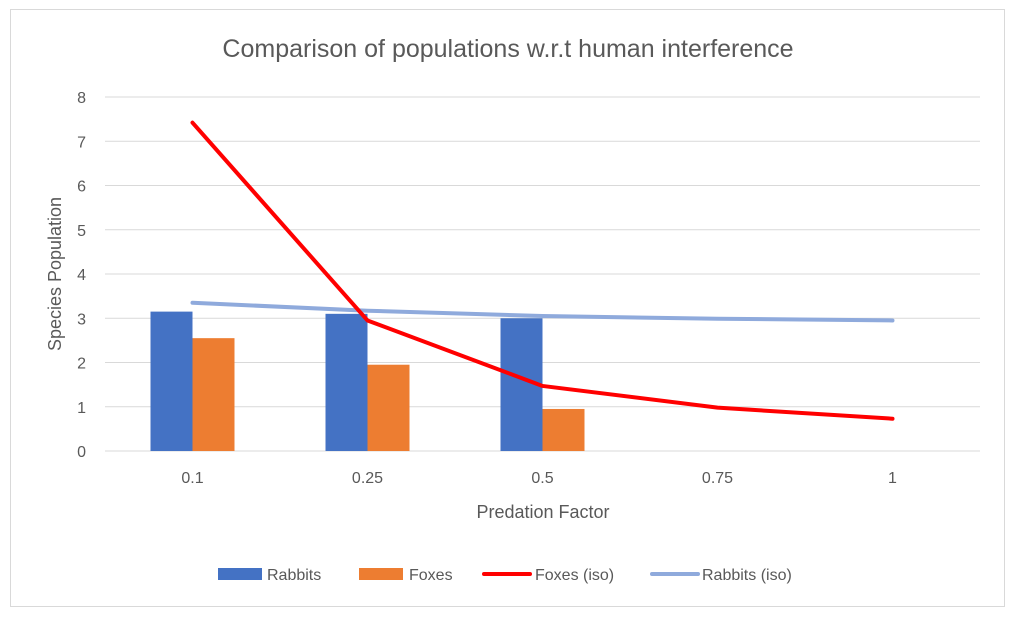  Describe the element at coordinates (542, 311) in the screenshot. I see `line-rabbits-iso-` at that location.